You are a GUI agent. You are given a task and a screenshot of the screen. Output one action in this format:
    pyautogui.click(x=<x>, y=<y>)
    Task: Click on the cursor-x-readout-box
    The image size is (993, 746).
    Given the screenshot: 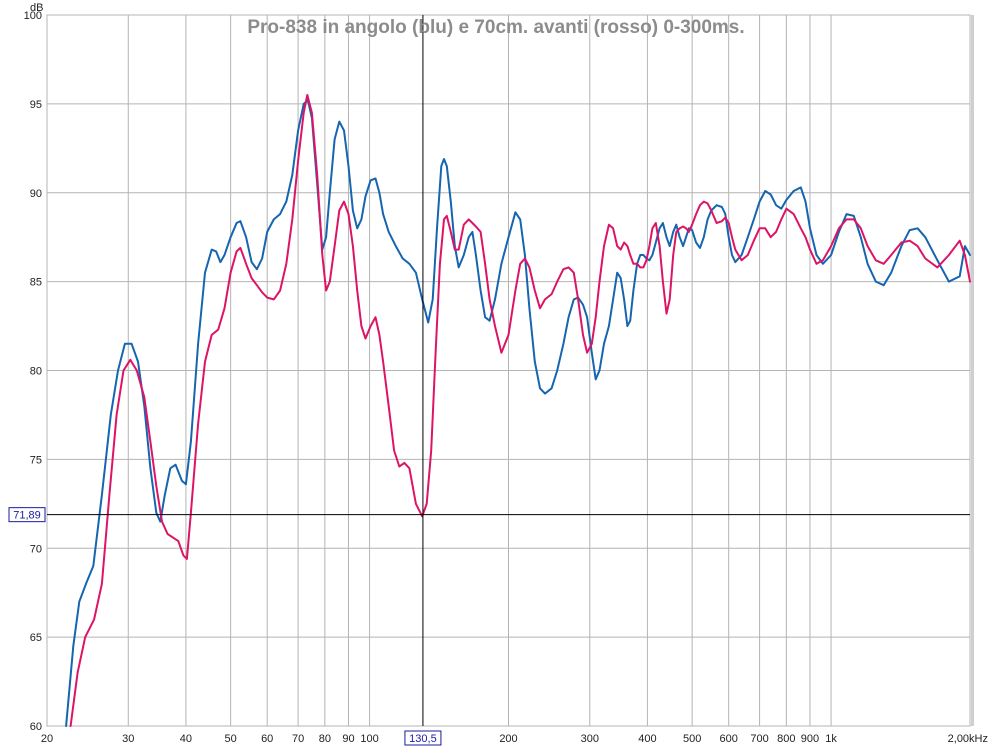 What is the action you would take?
    pyautogui.click(x=423, y=738)
    